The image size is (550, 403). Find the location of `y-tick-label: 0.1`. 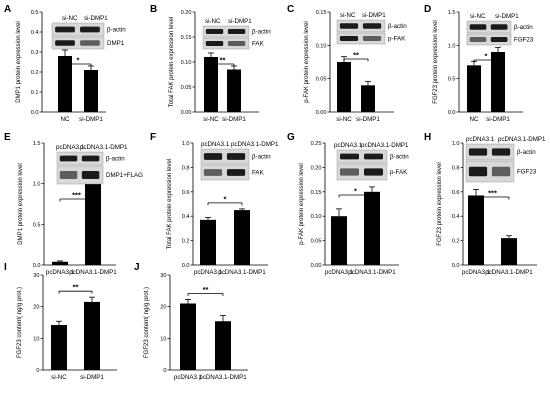

y-tick-label: 0.1 is located at coordinates (35, 93).